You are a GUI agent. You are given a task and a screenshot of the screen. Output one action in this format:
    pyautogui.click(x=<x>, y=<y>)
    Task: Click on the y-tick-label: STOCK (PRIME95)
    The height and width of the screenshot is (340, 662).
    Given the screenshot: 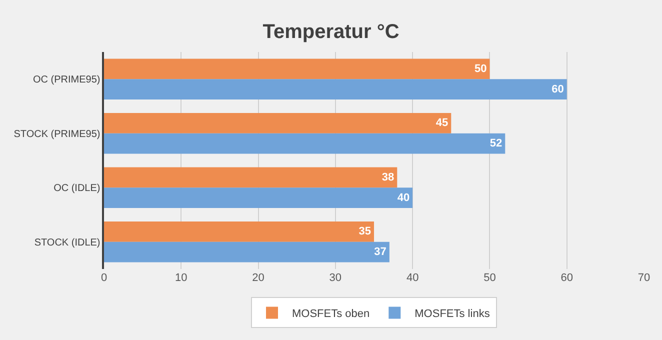 What is the action you would take?
    pyautogui.click(x=57, y=134)
    